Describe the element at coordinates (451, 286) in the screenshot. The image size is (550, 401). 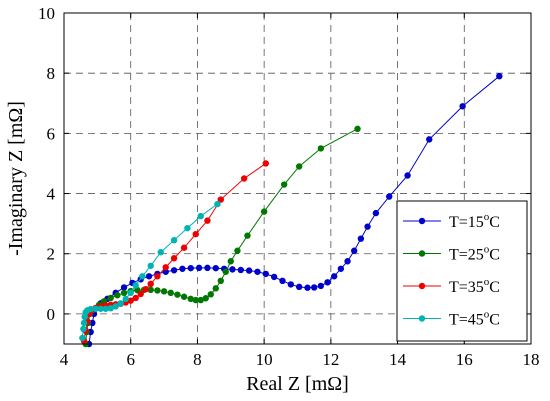
I see `legend-entry: T=35oC` at that location.